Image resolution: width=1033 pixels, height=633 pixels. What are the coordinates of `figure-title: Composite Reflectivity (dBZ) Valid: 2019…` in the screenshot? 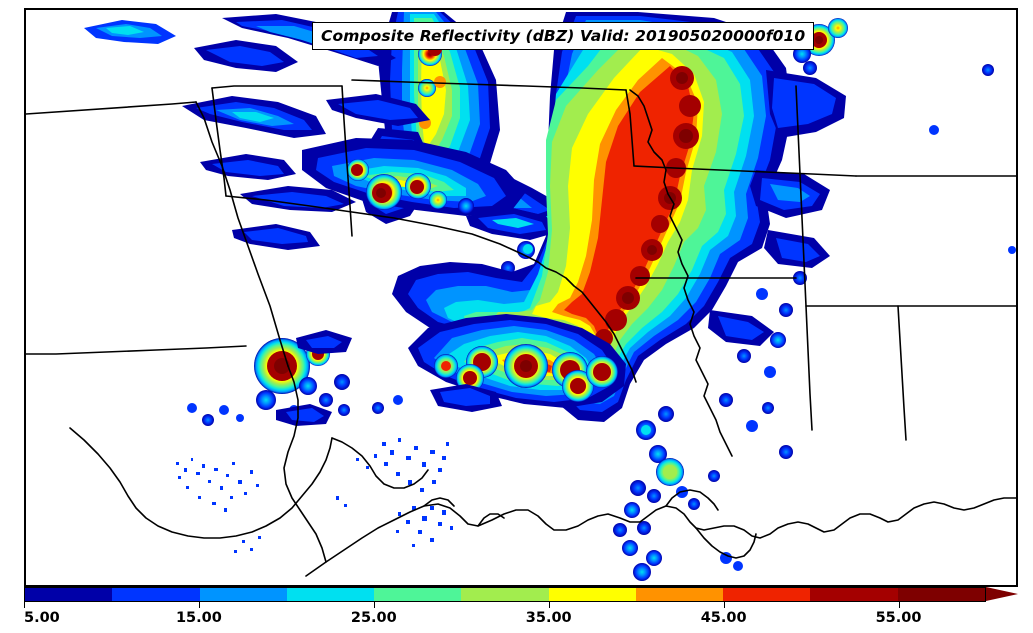 It's located at (563, 36).